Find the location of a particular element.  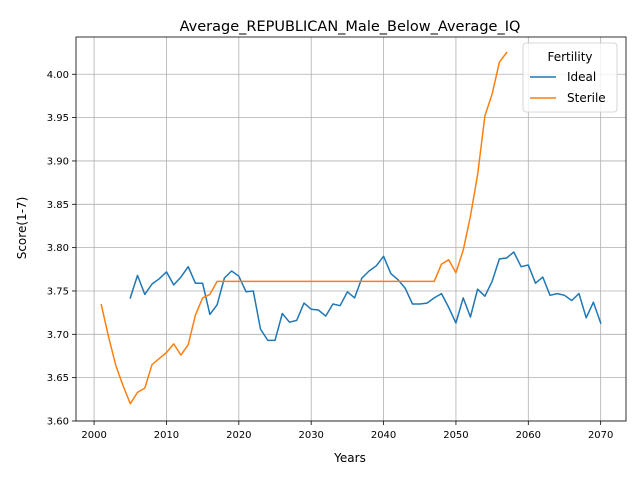

legend: Fertility Ideal Sterile is located at coordinates (570, 77).